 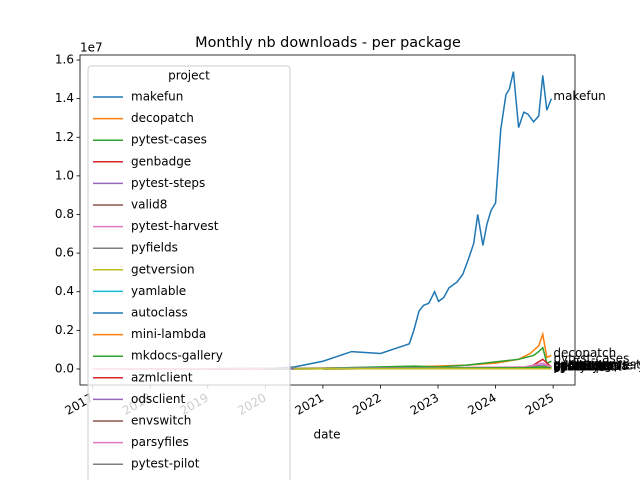 What do you see at coordinates (163, 269) in the screenshot?
I see `legend-label: getversion` at bounding box center [163, 269].